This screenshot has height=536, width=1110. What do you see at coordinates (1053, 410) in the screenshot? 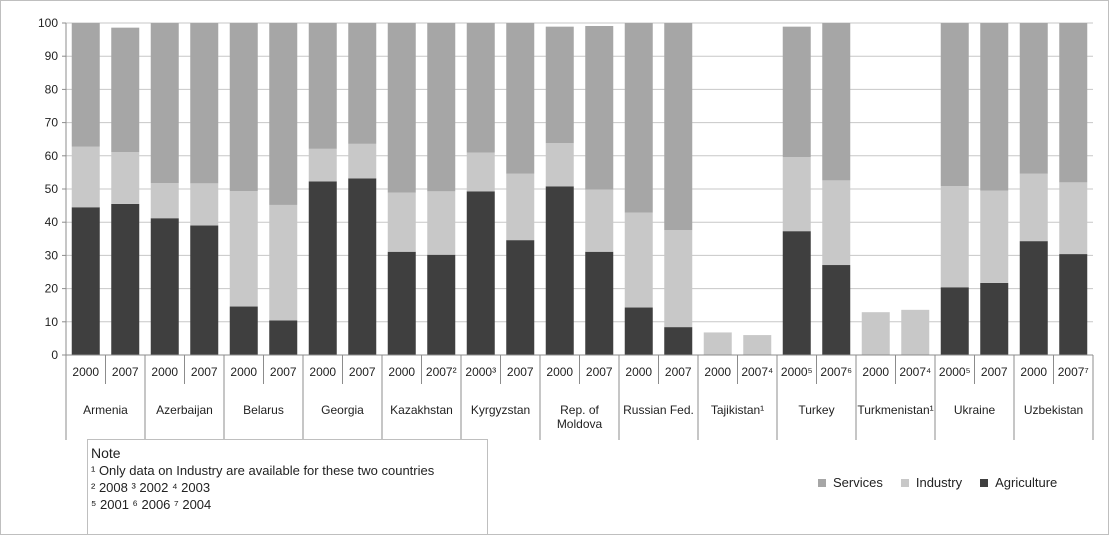
I see `country-label: Uzbekistan` at bounding box center [1053, 410].